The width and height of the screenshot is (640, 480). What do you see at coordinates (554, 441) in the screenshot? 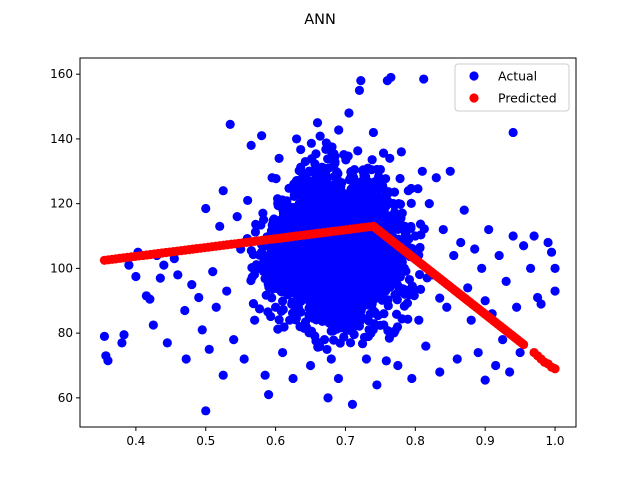
I see `x-tick-label: 1.0` at bounding box center [554, 441].